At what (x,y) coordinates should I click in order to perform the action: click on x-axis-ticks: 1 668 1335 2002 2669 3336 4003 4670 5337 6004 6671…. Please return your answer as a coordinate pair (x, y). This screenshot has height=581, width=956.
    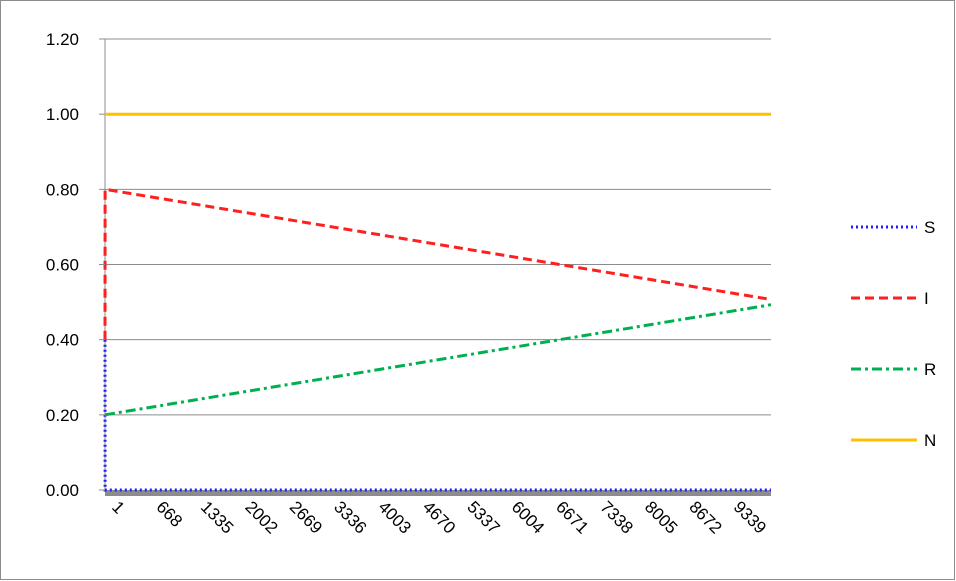
    Looking at the image, I should click on (439, 517).